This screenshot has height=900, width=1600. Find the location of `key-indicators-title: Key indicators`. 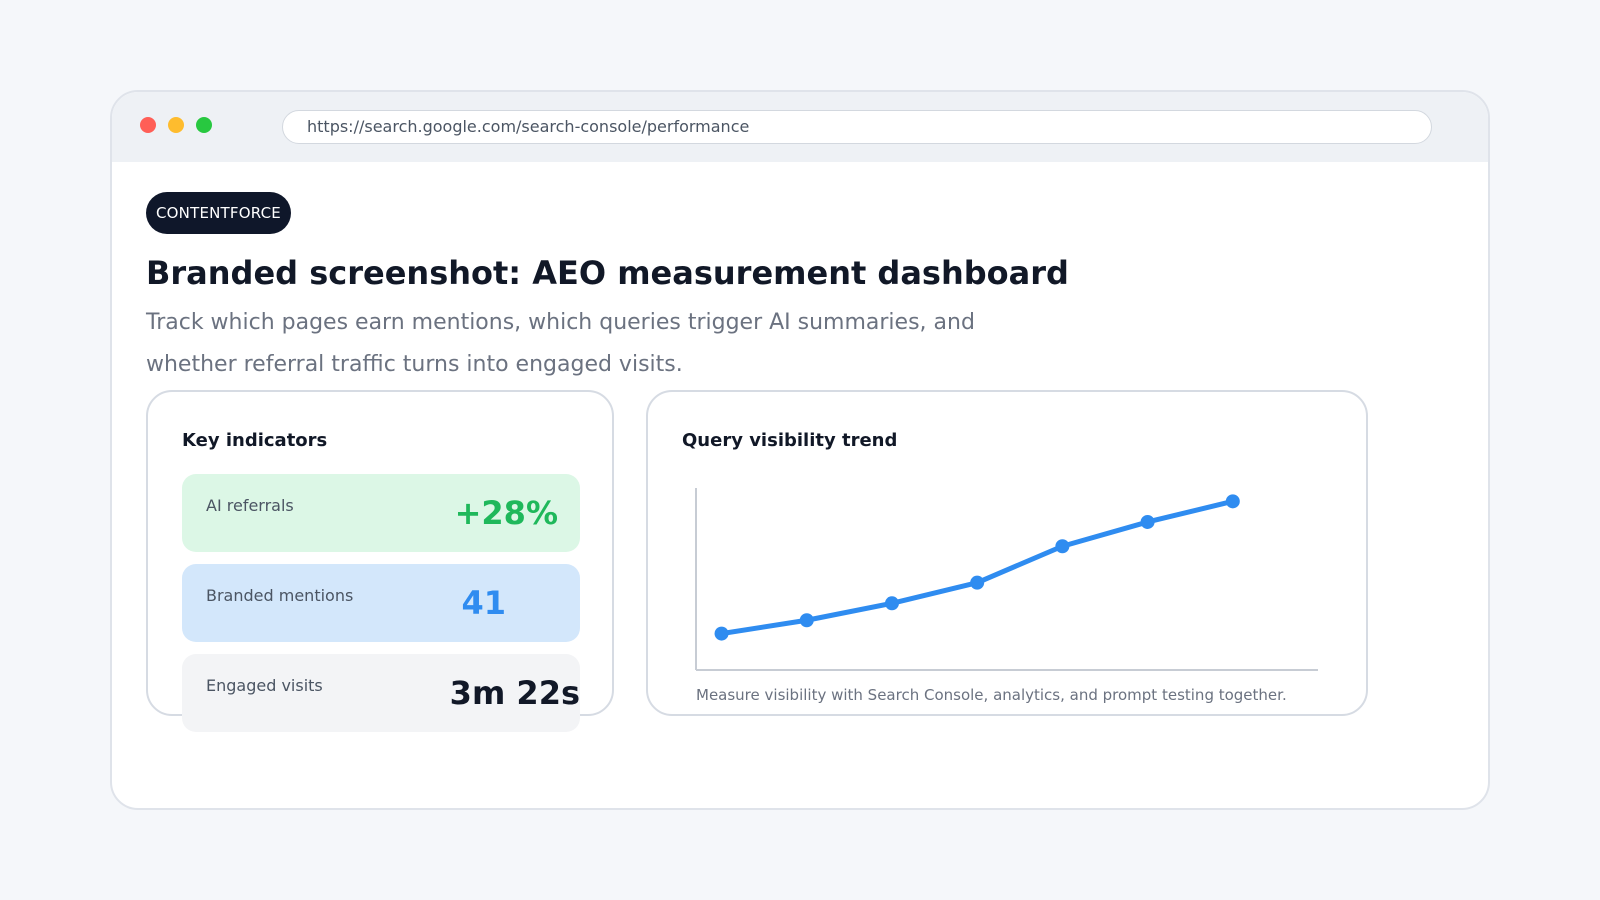

key-indicators-title: Key indicators is located at coordinates (255, 440).